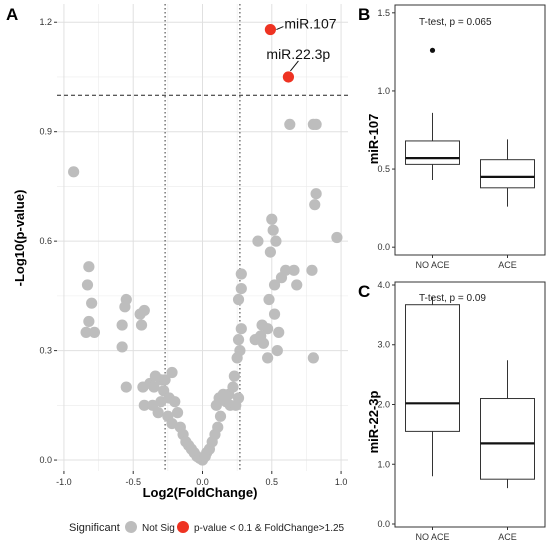 This screenshot has width=549, height=550. What do you see at coordinates (452, 298) in the screenshot?
I see `mir22-ttest-label: T-test, p = 0.09` at bounding box center [452, 298].